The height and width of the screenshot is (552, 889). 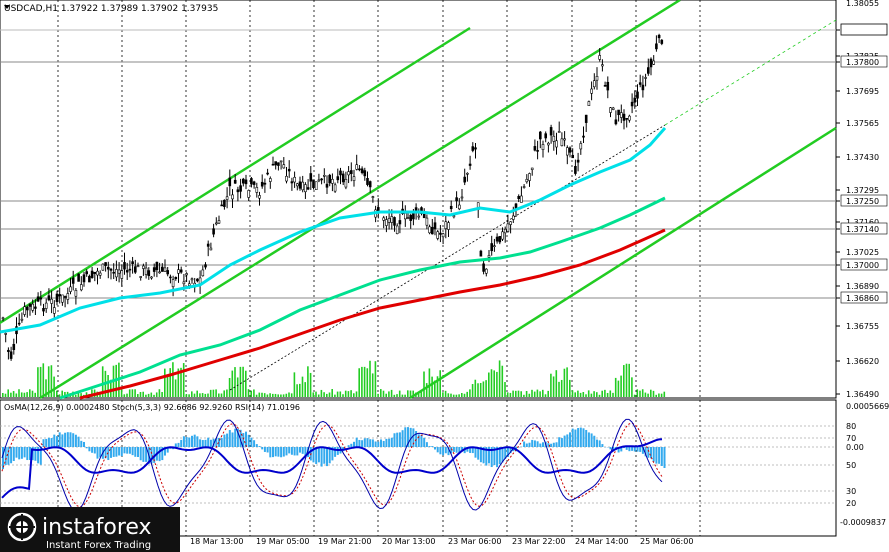 I want to click on time-tick-label: 19 Mar 05:00, so click(x=282, y=541).